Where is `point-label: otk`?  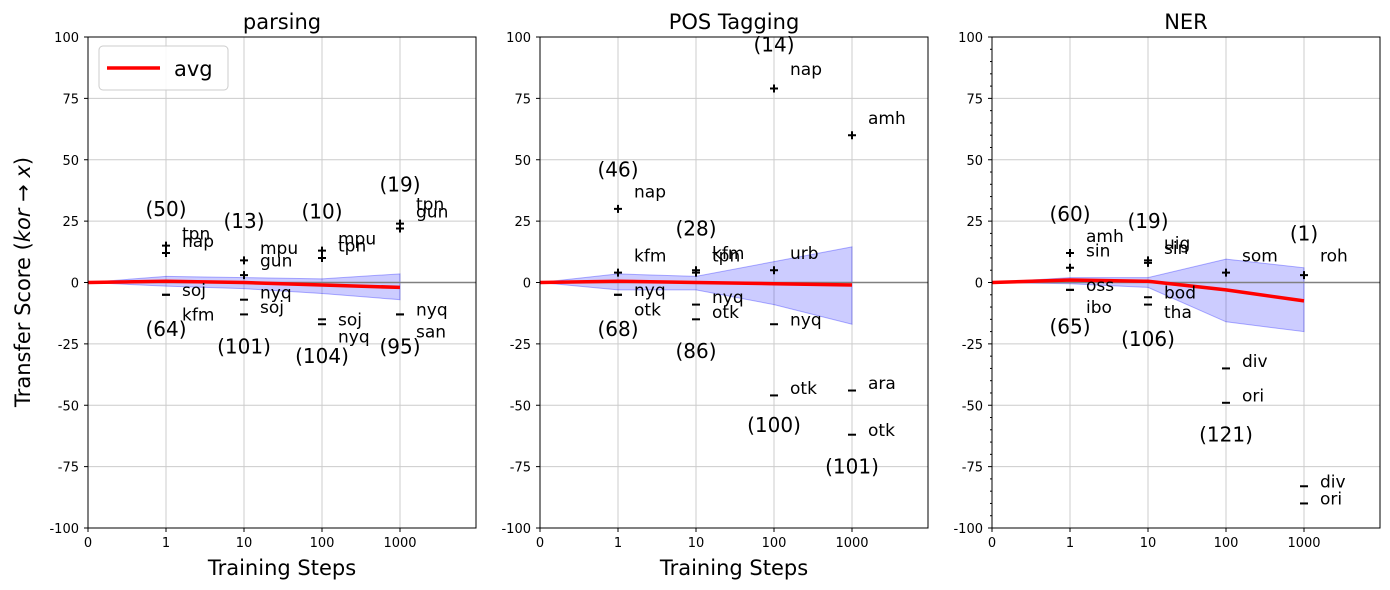 point-label: otk is located at coordinates (803, 389).